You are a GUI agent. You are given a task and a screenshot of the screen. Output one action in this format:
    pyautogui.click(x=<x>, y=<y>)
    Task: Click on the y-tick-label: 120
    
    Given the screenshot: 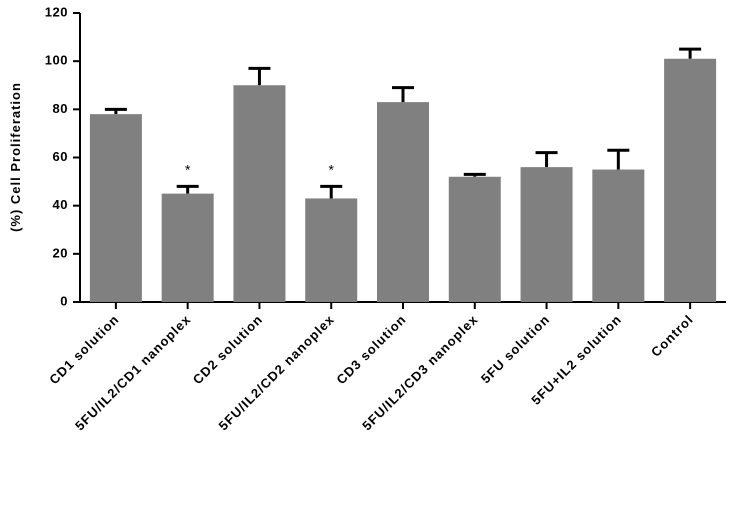 What is the action you would take?
    pyautogui.click(x=56, y=11)
    